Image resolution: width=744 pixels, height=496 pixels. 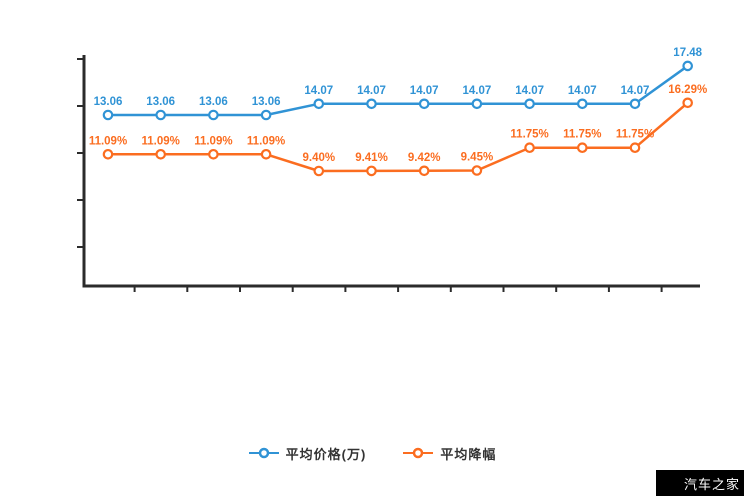 What do you see at coordinates (108, 141) in the screenshot?
I see `data-label-1-0: 11.09%` at bounding box center [108, 141].